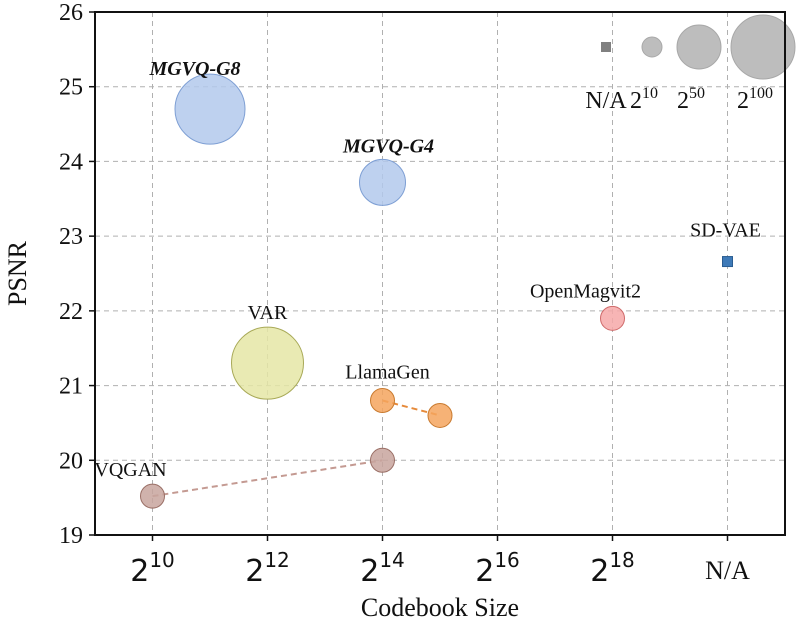 The image size is (800, 624). I want to click on legend-text: N/A, so click(606, 101).